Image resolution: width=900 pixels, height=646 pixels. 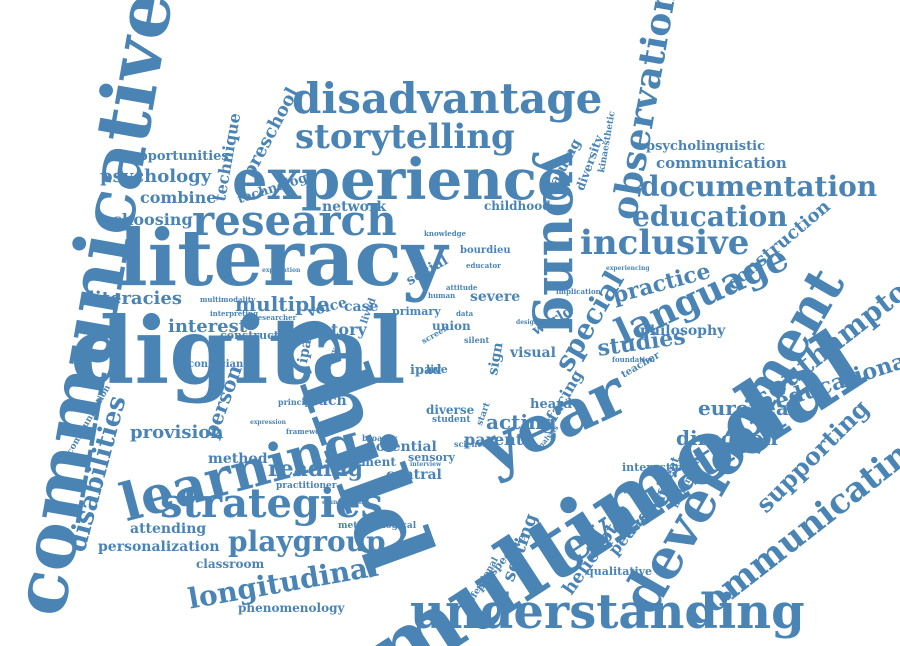 I want to click on word-multimodality: multimodality, so click(x=228, y=299).